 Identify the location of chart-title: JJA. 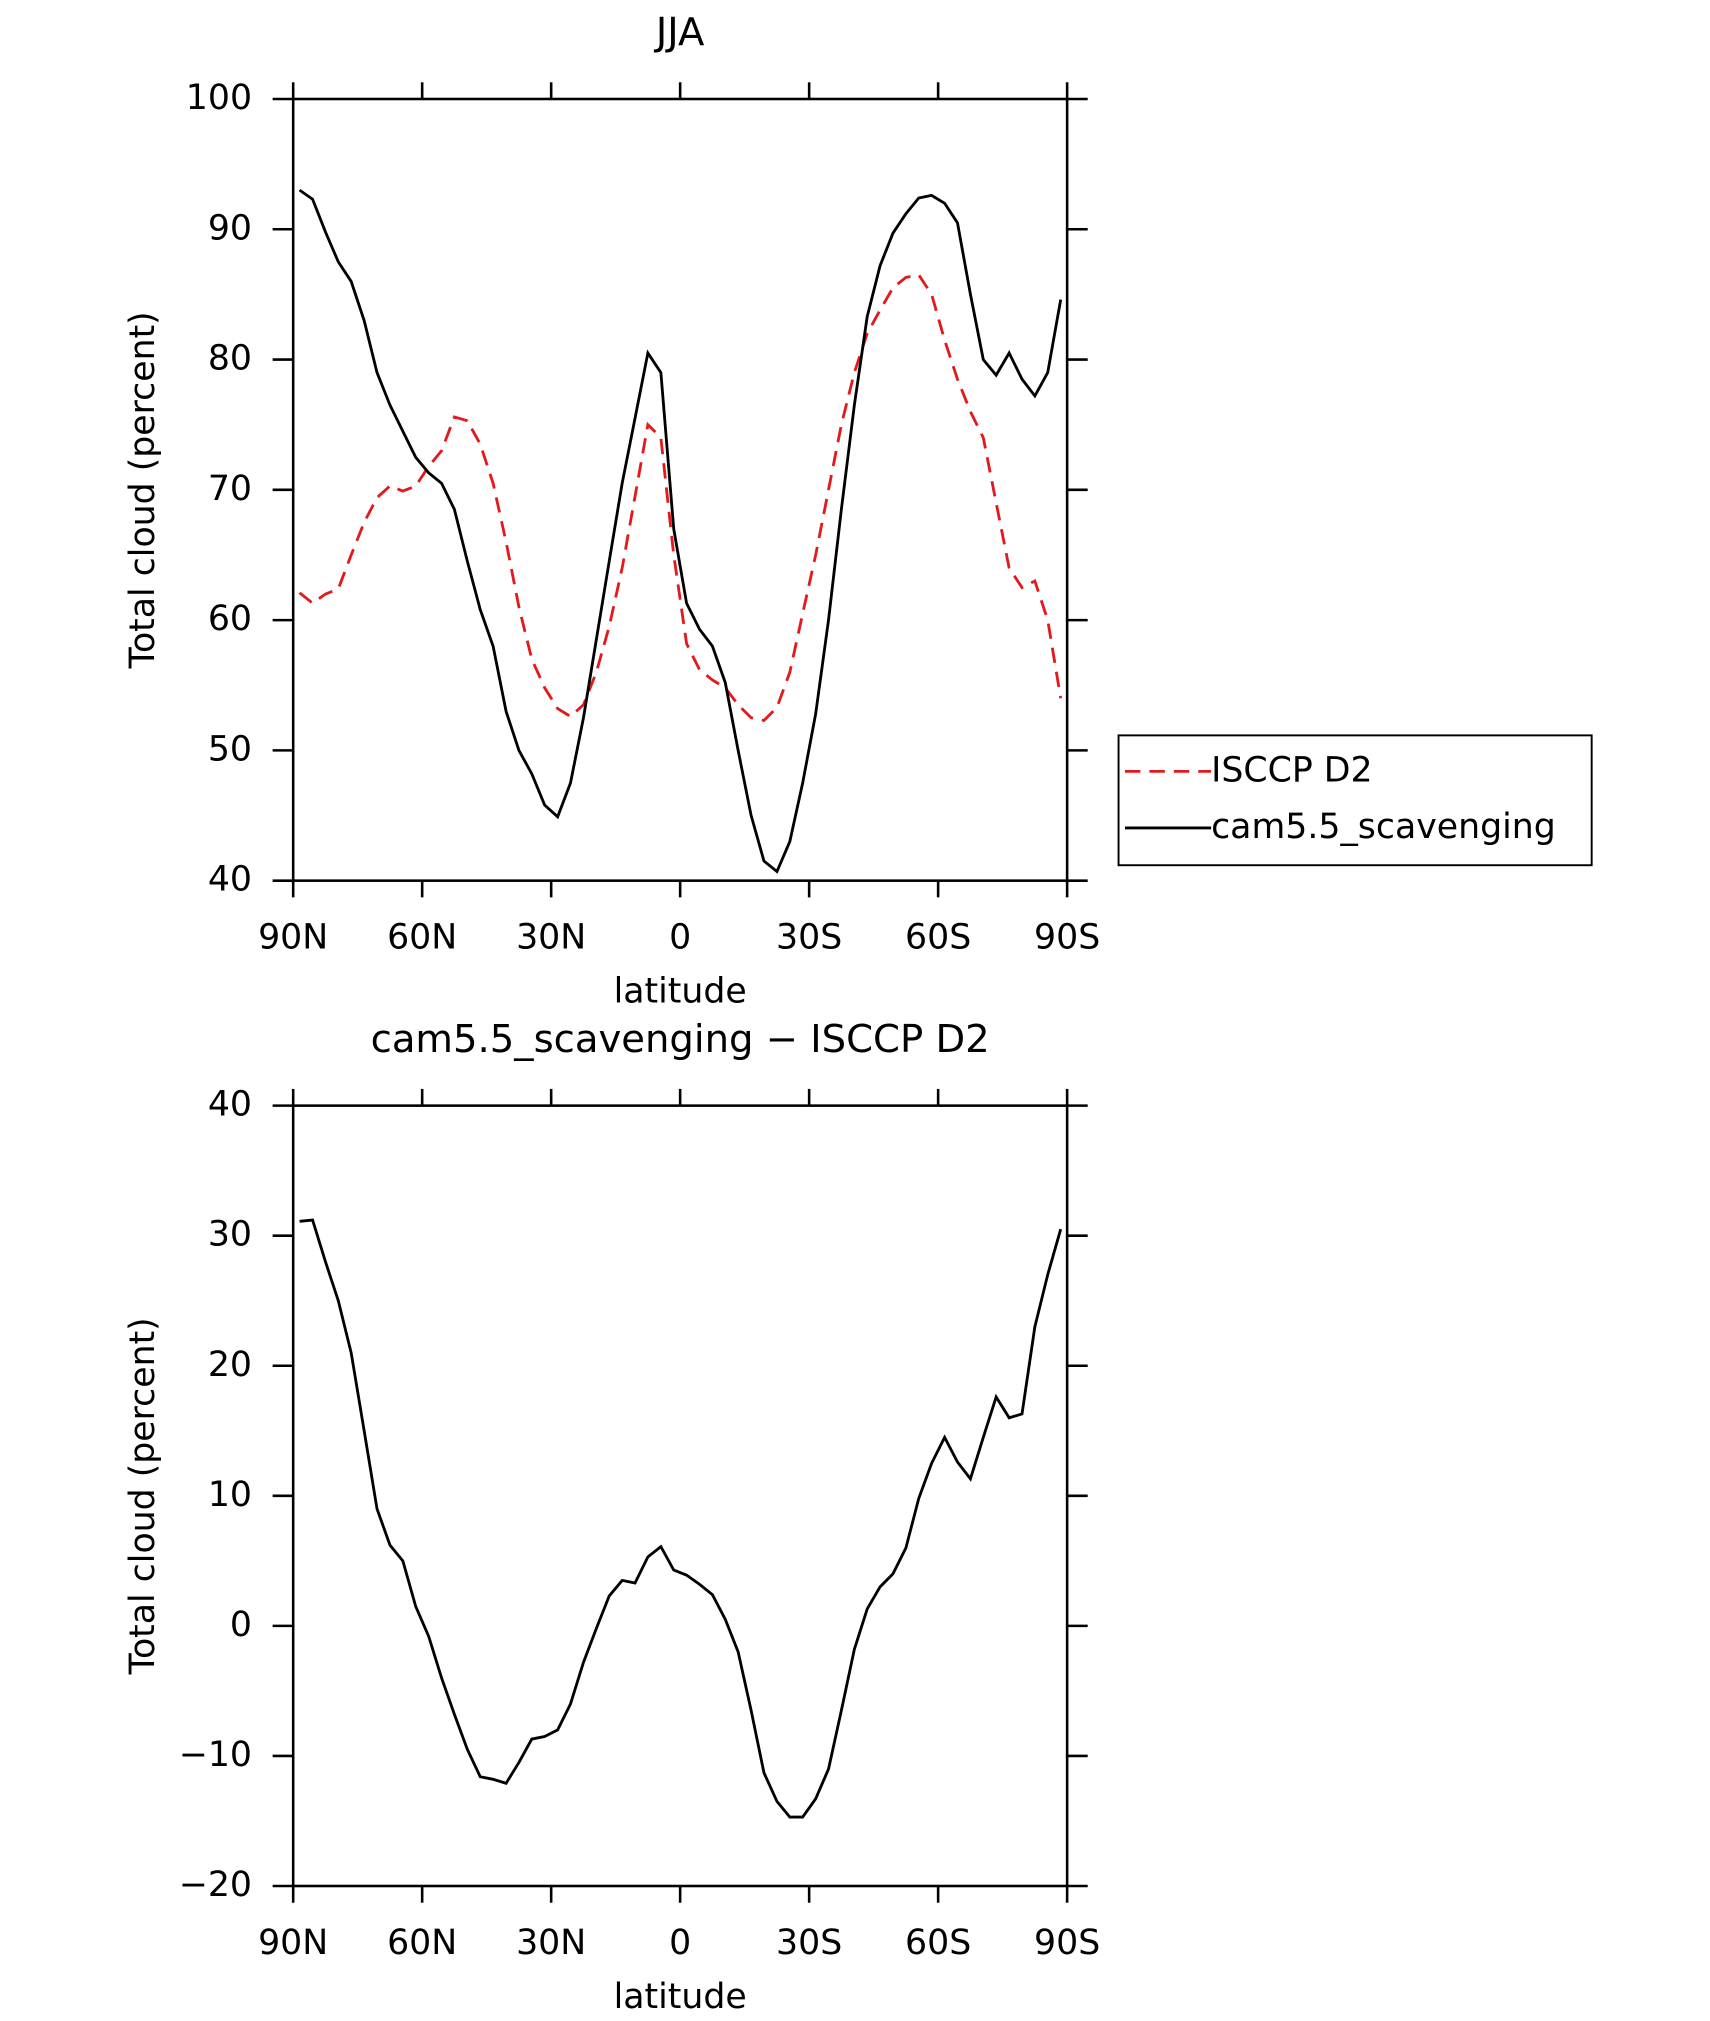
(679, 32).